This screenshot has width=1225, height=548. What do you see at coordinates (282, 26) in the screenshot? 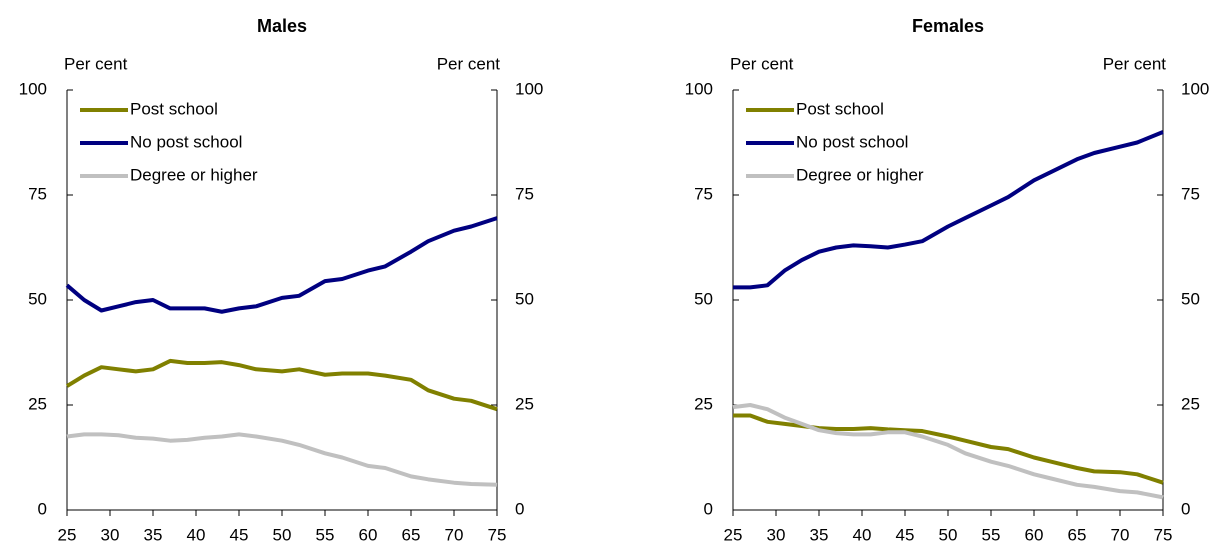
I see `chart-title: Males` at bounding box center [282, 26].